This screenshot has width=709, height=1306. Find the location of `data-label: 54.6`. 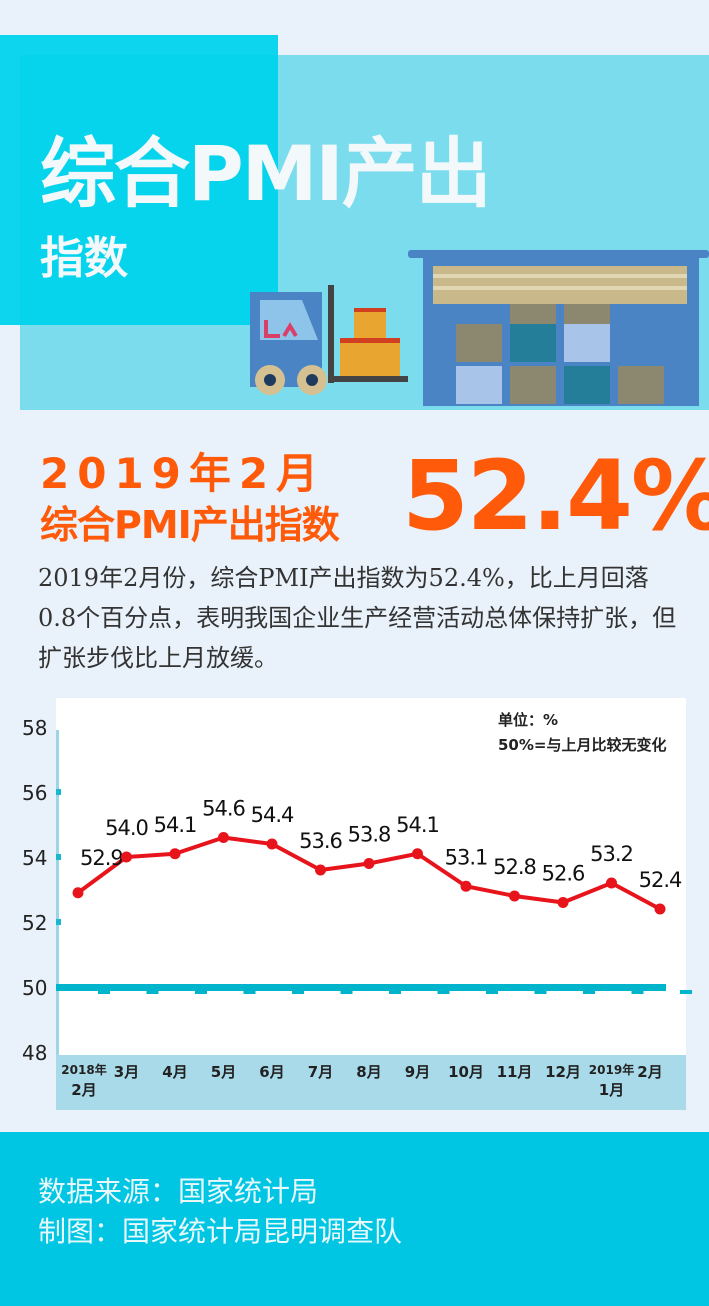

data-label: 54.6 is located at coordinates (223, 809).